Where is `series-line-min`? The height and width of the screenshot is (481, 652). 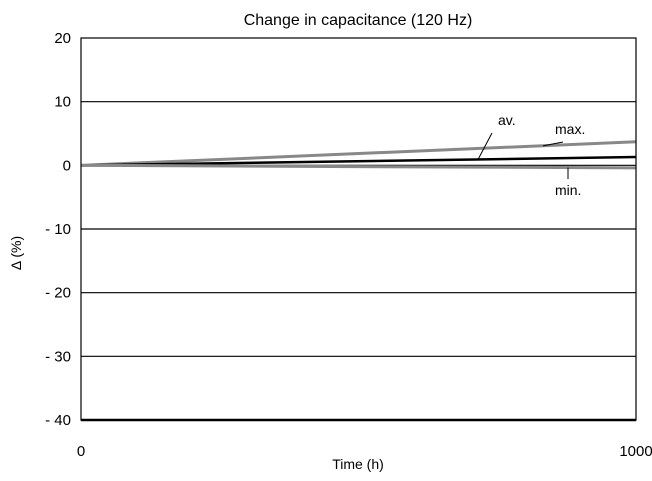
series-line-min is located at coordinates (358, 166).